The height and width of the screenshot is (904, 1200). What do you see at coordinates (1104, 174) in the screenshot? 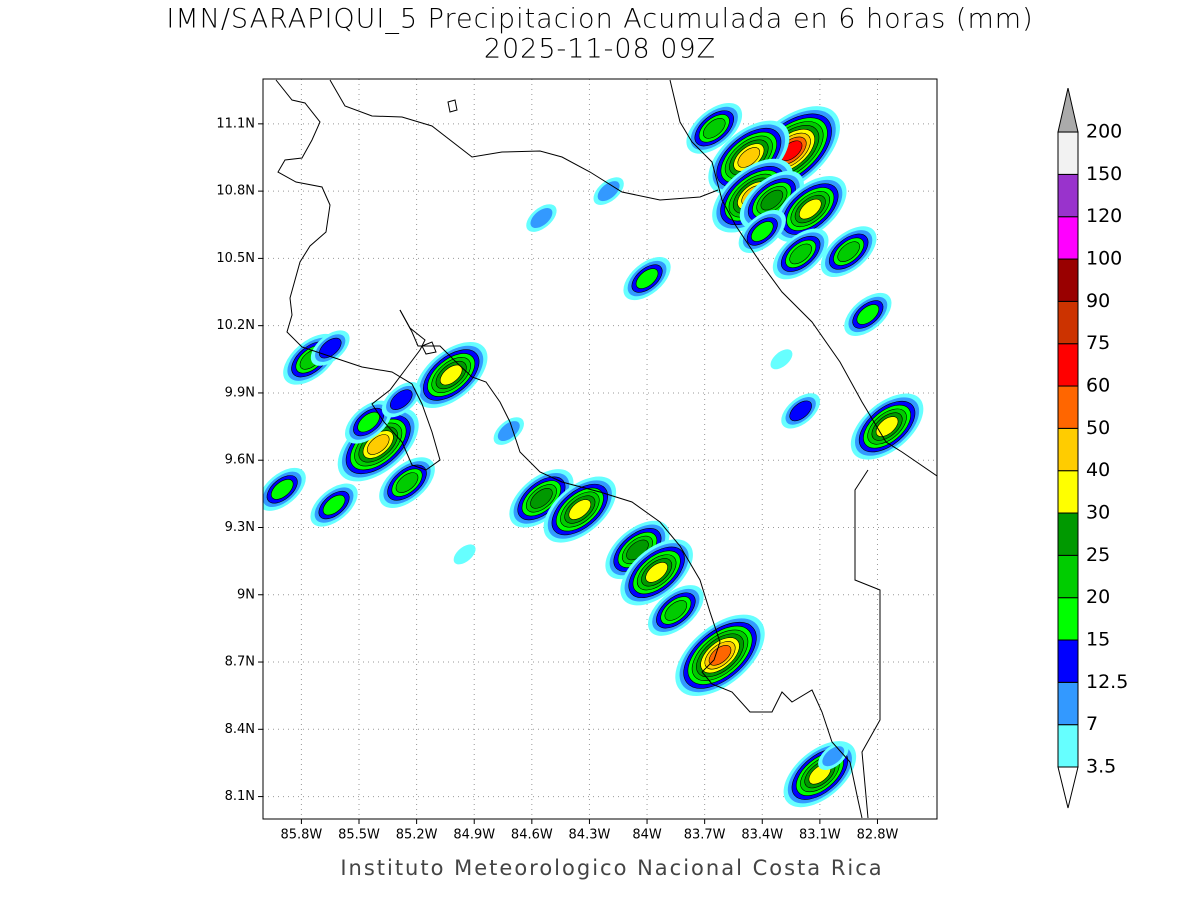
I see `colorbar-label: 150` at bounding box center [1104, 174].